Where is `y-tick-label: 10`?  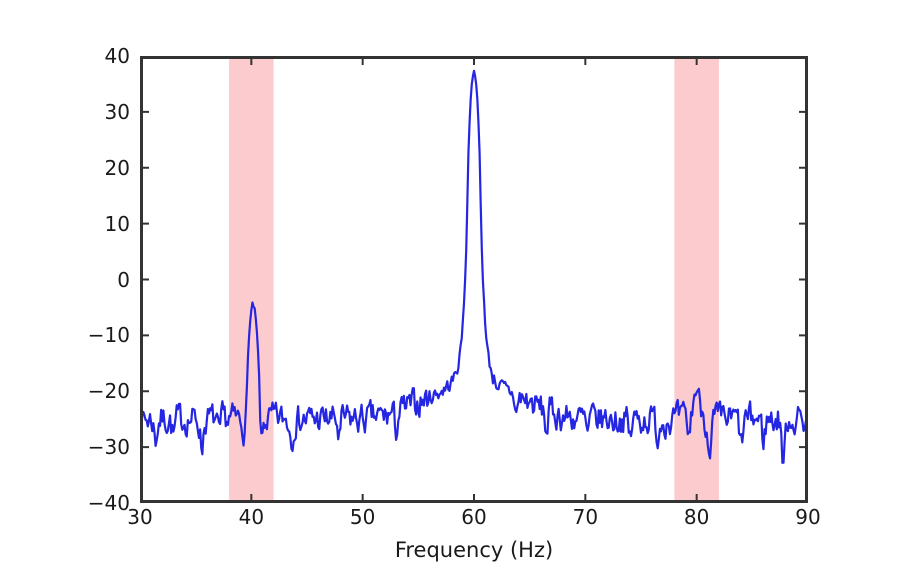
y-tick-label: 10 is located at coordinates (117, 223).